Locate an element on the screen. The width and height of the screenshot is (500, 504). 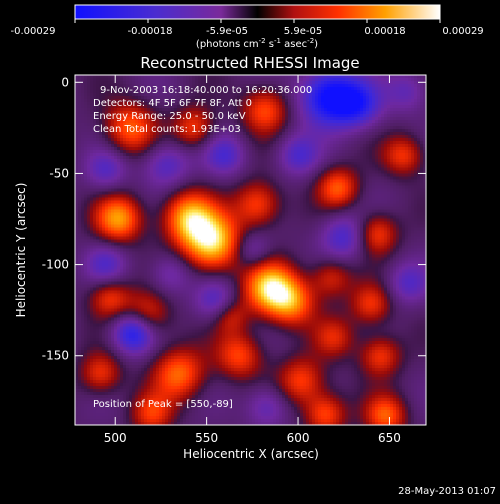
y-axis-tick-labels: 0 -50 -100 -150 is located at coordinates (55, 218).